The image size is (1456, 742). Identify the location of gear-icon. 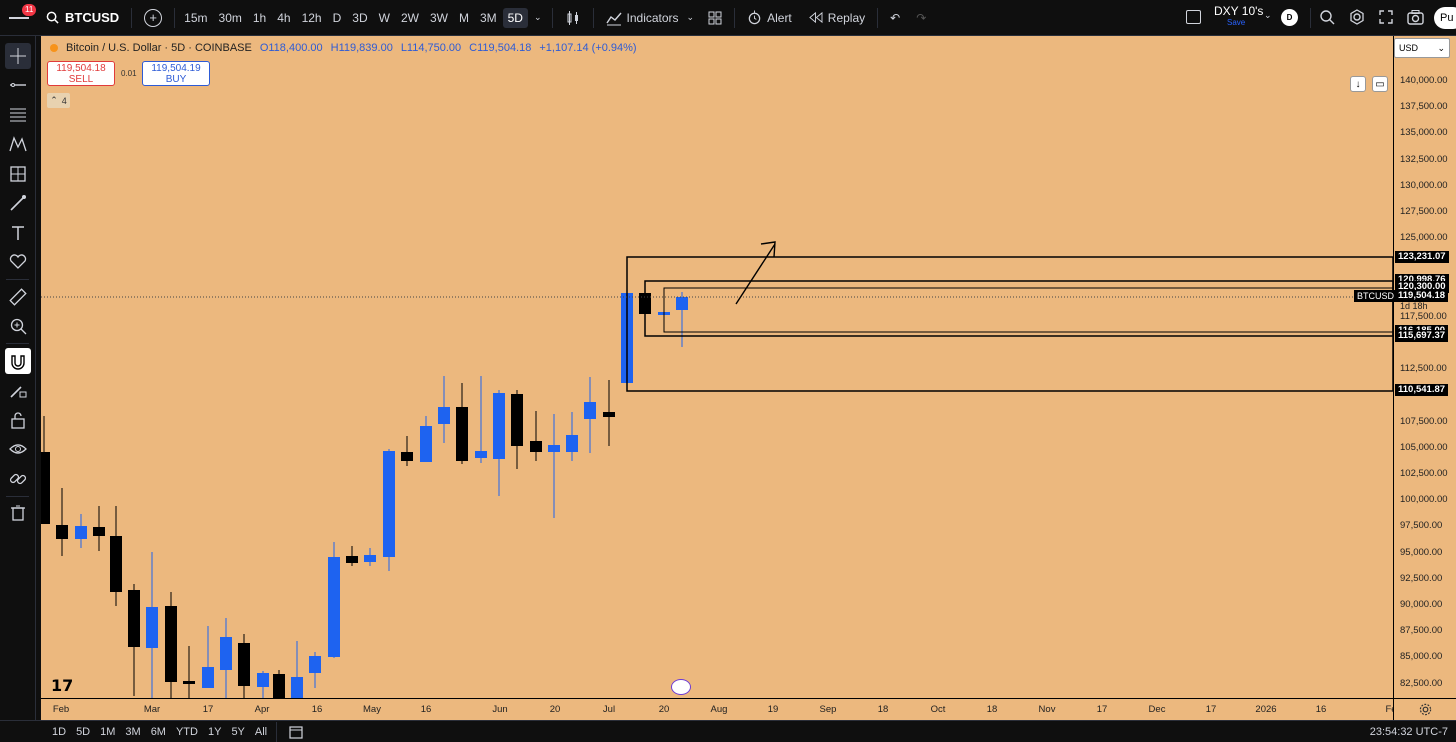
(1357, 17).